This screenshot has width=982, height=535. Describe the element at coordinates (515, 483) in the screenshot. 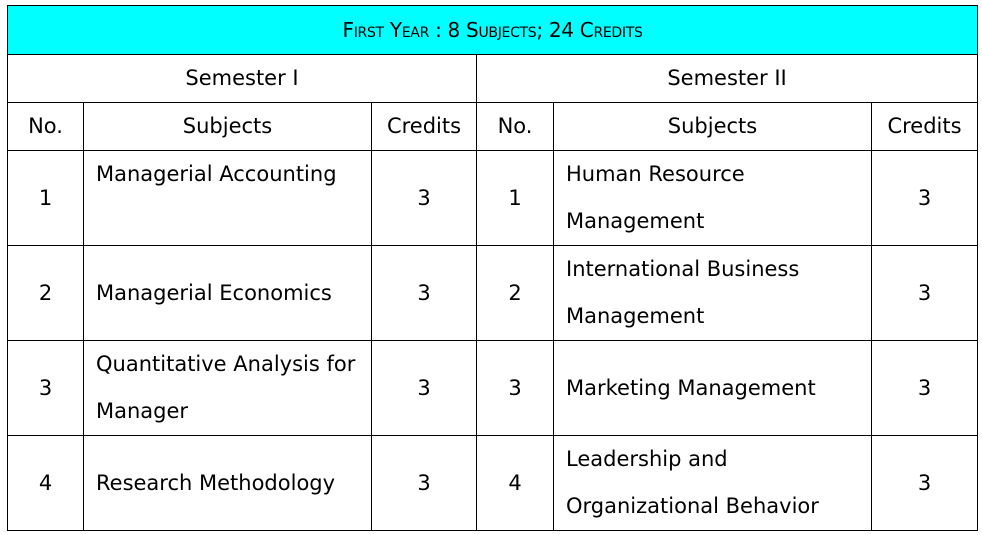

I see `sem2-row-number: 4` at that location.